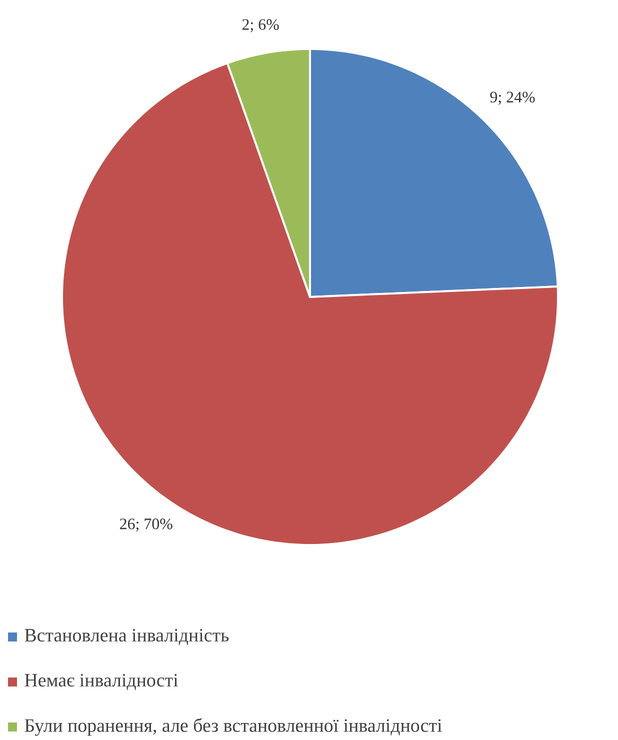  I want to click on legend-label: Були поранення, але без встановленної інвалідності, so click(233, 727).